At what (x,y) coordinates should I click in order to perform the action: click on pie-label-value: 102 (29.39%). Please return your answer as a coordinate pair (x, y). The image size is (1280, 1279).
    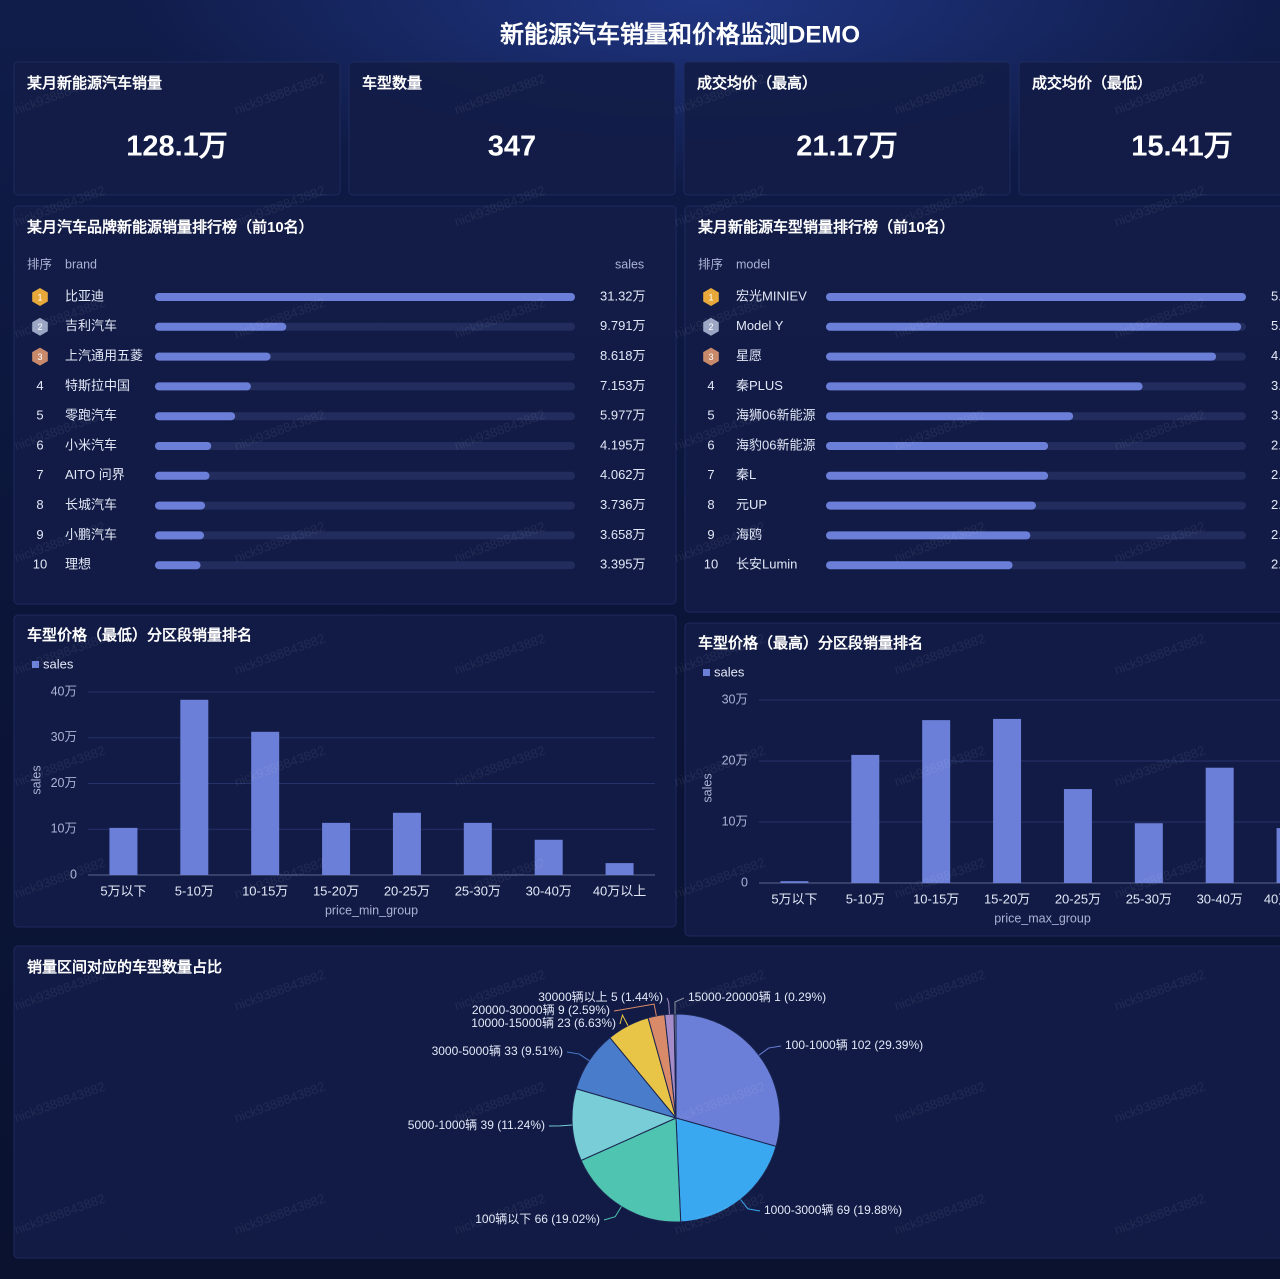
    Looking at the image, I should click on (887, 1045).